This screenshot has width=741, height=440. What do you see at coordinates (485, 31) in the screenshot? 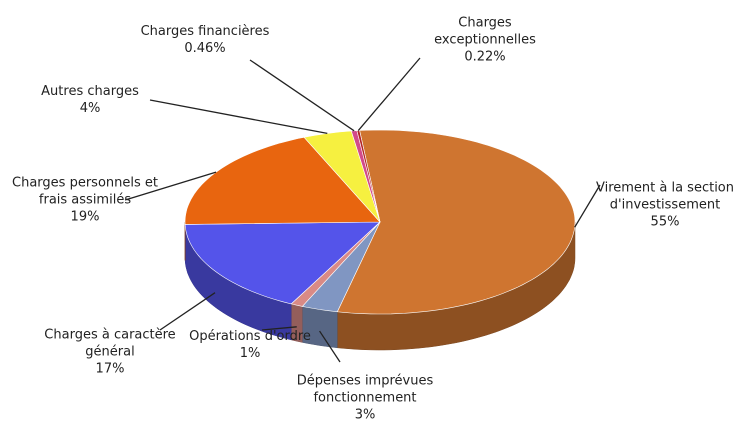
I see `category-label: Charges exceptionnelles` at bounding box center [485, 31].